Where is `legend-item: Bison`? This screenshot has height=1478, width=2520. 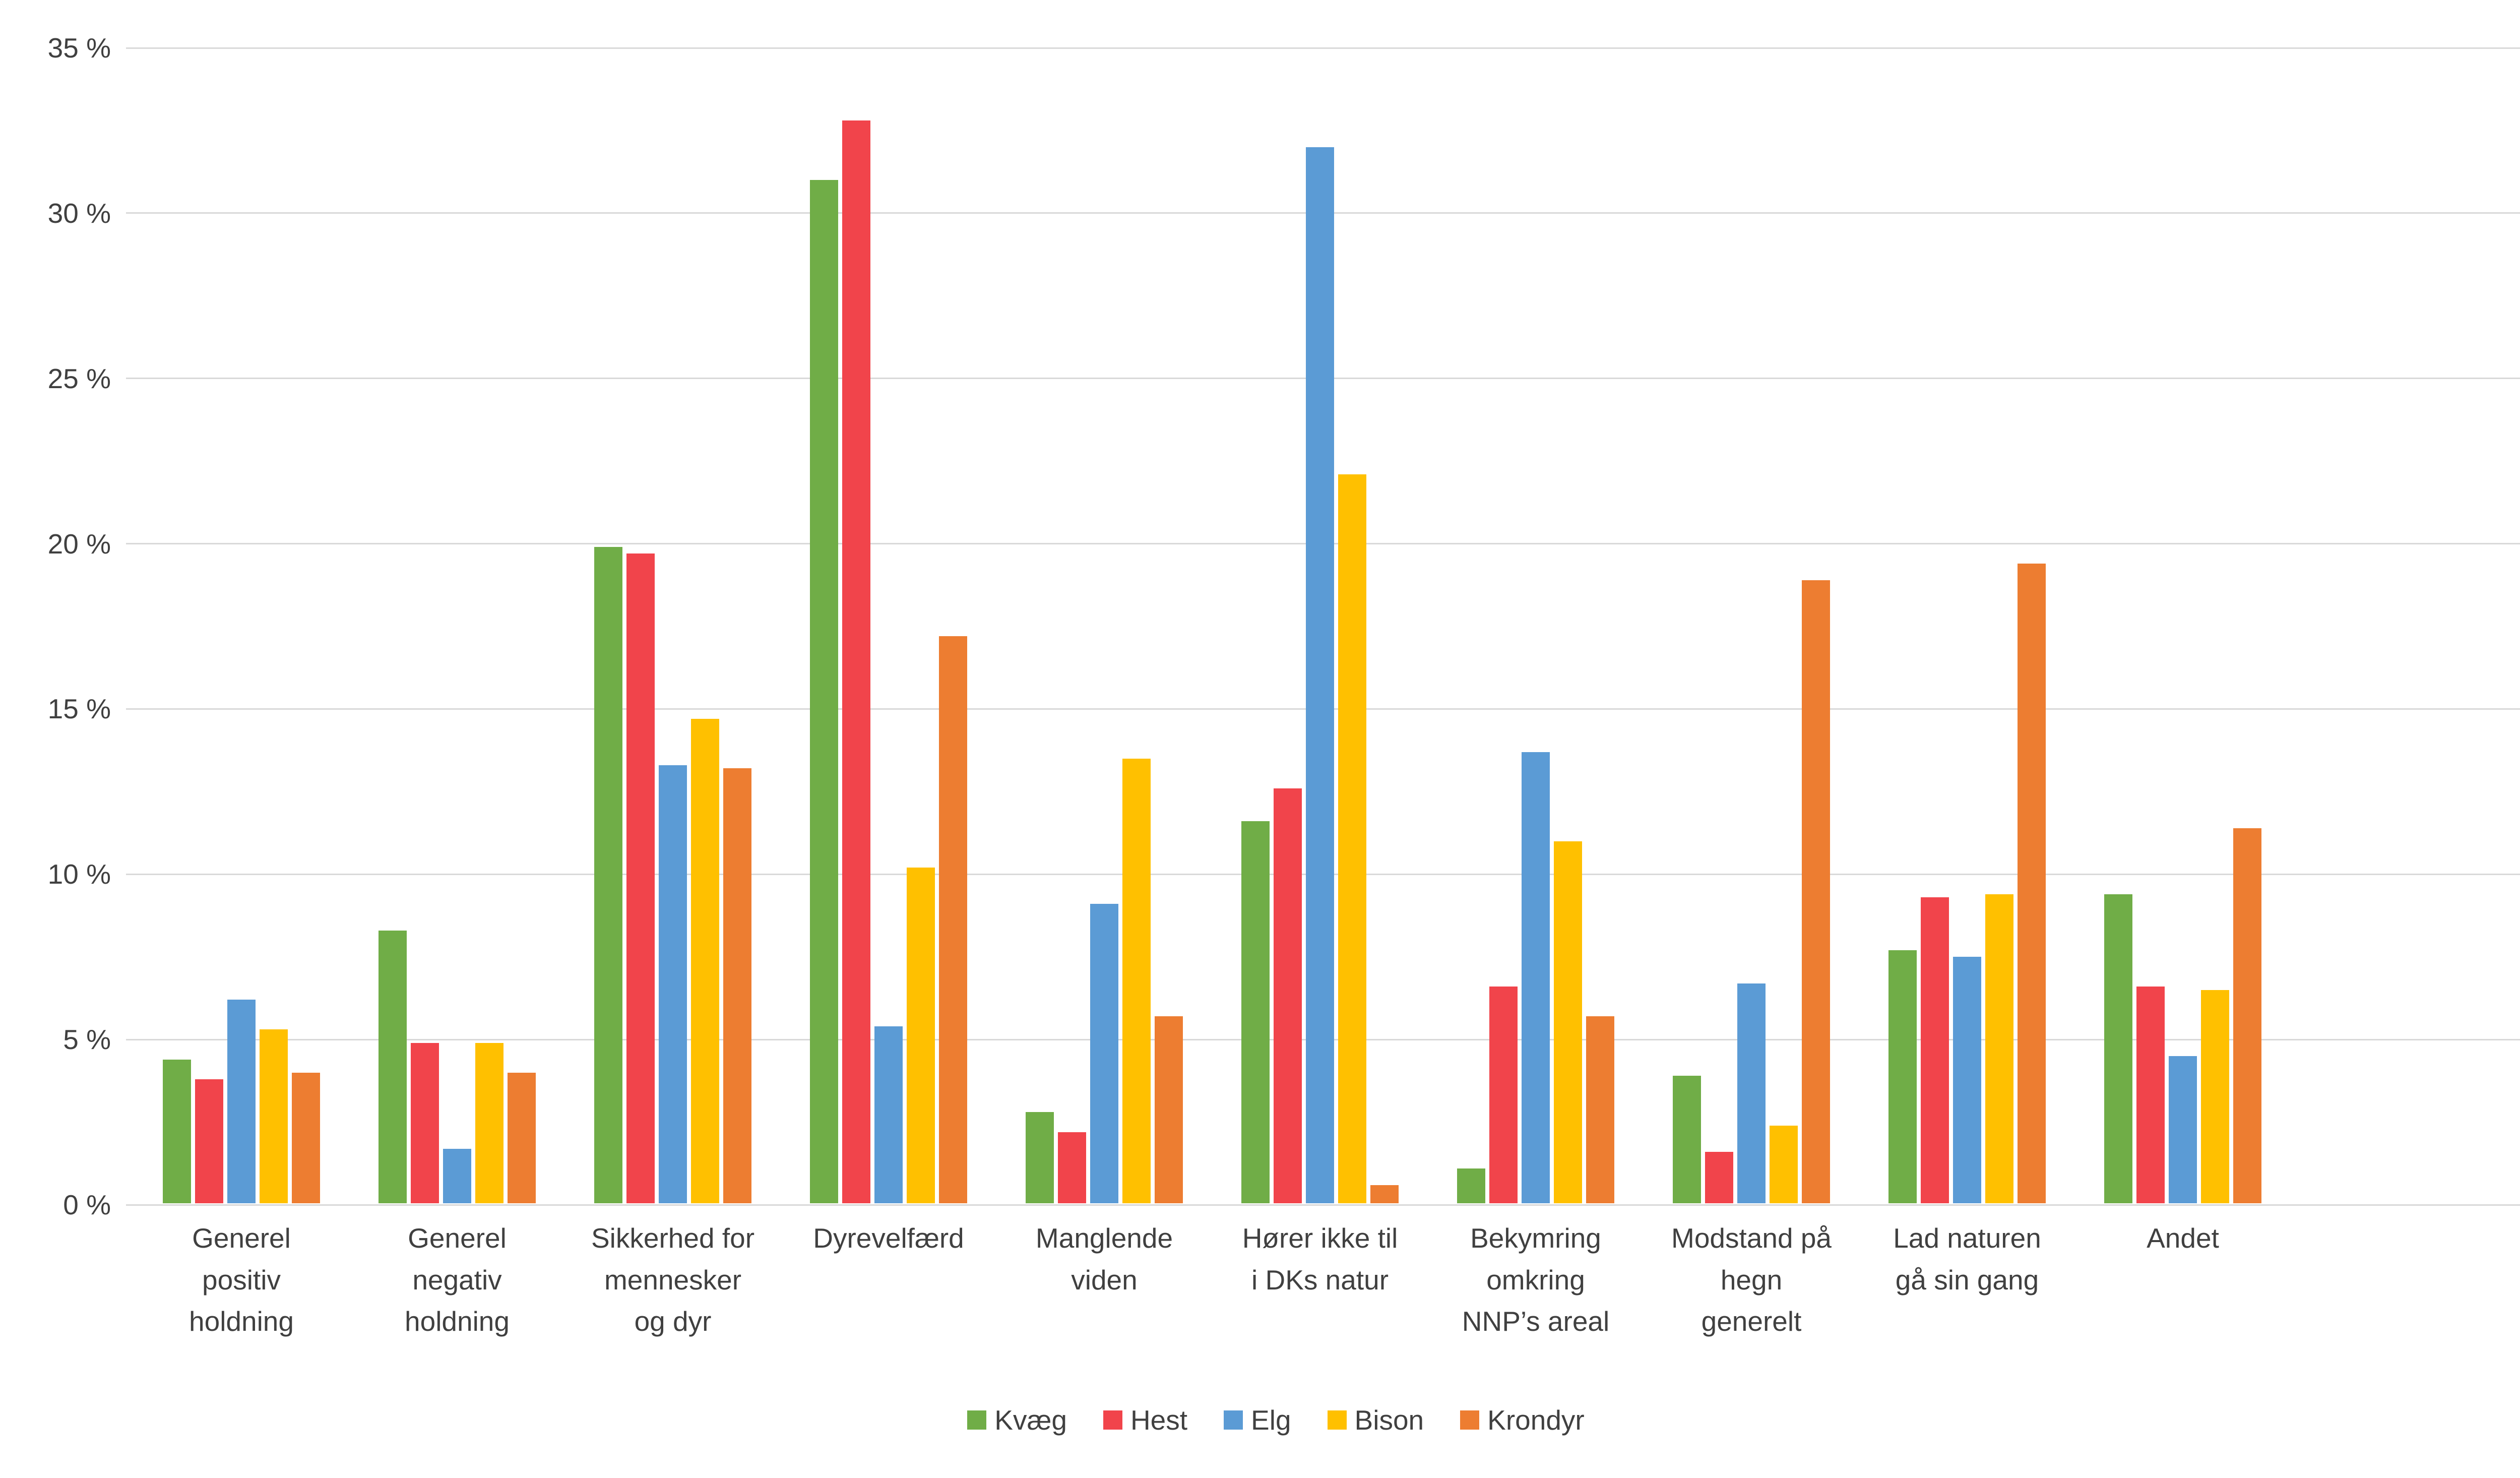
legend-item: Bison is located at coordinates (1376, 1420).